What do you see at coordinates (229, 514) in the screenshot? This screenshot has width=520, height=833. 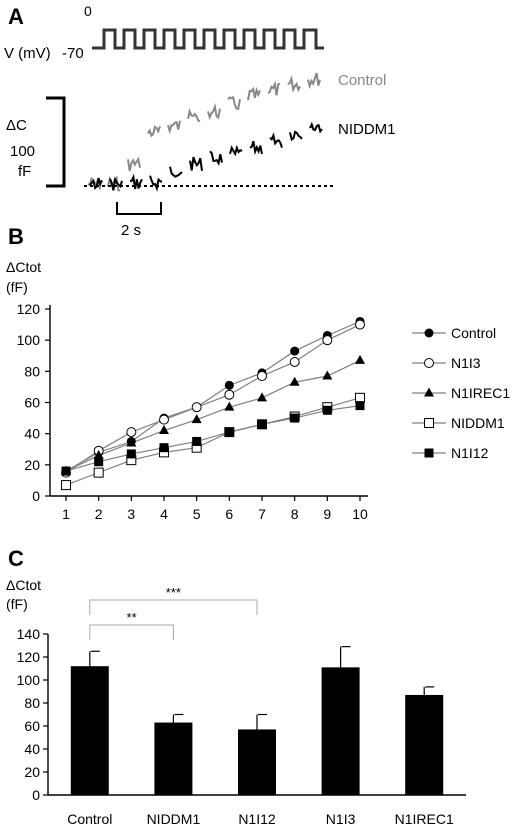 I see `x-tick-label: 6` at bounding box center [229, 514].